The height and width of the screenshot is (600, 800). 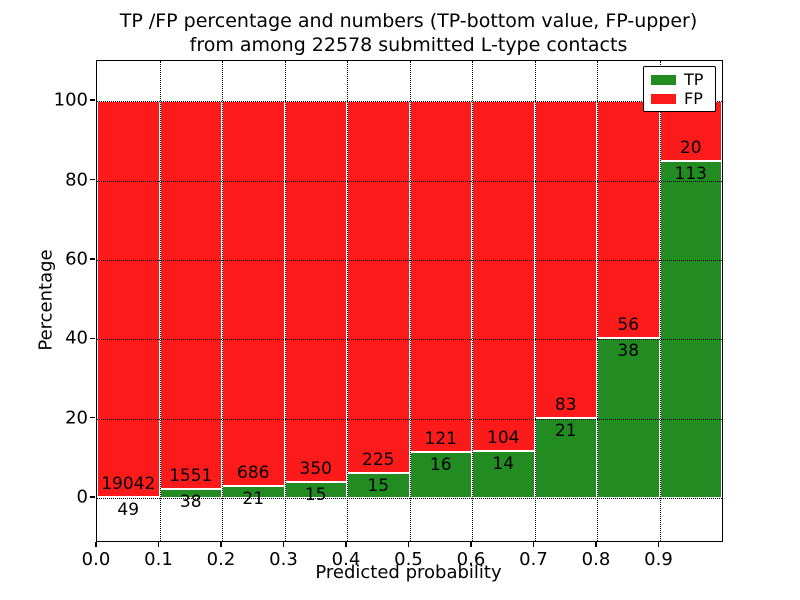 I want to click on fp-count-label: 121, so click(x=440, y=438).